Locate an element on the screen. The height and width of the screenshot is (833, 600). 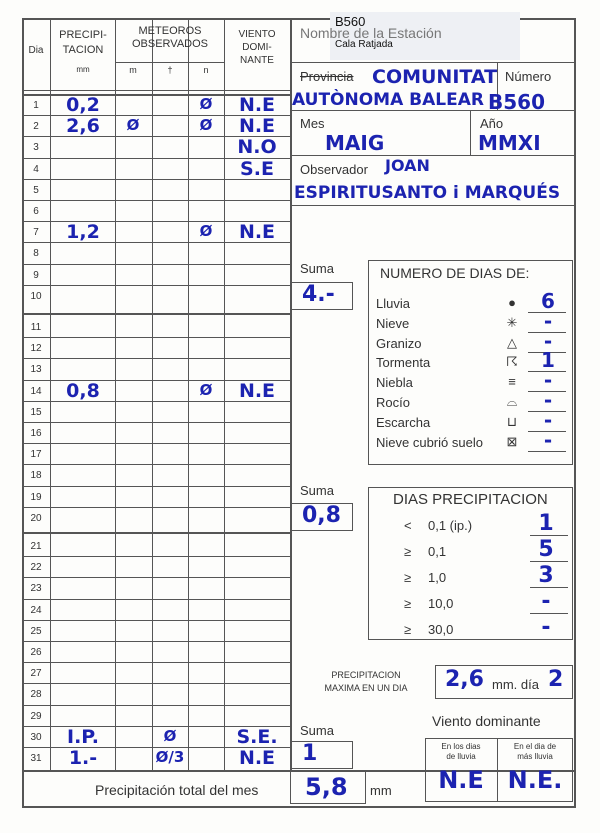
day: 7 is located at coordinates (36, 233).